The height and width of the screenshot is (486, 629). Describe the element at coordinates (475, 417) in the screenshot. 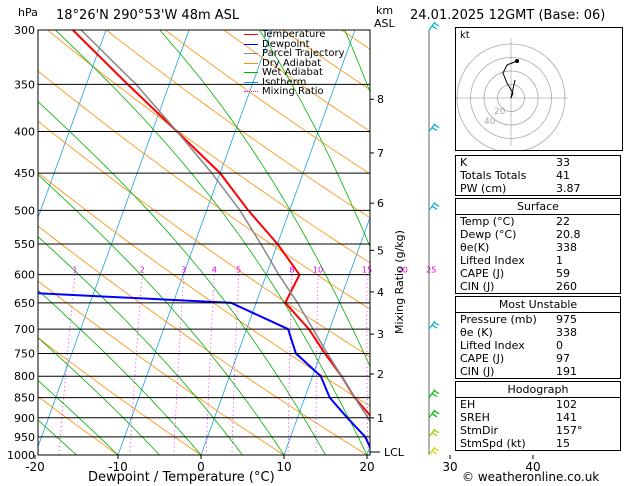

I see `index-label: SREH` at that location.